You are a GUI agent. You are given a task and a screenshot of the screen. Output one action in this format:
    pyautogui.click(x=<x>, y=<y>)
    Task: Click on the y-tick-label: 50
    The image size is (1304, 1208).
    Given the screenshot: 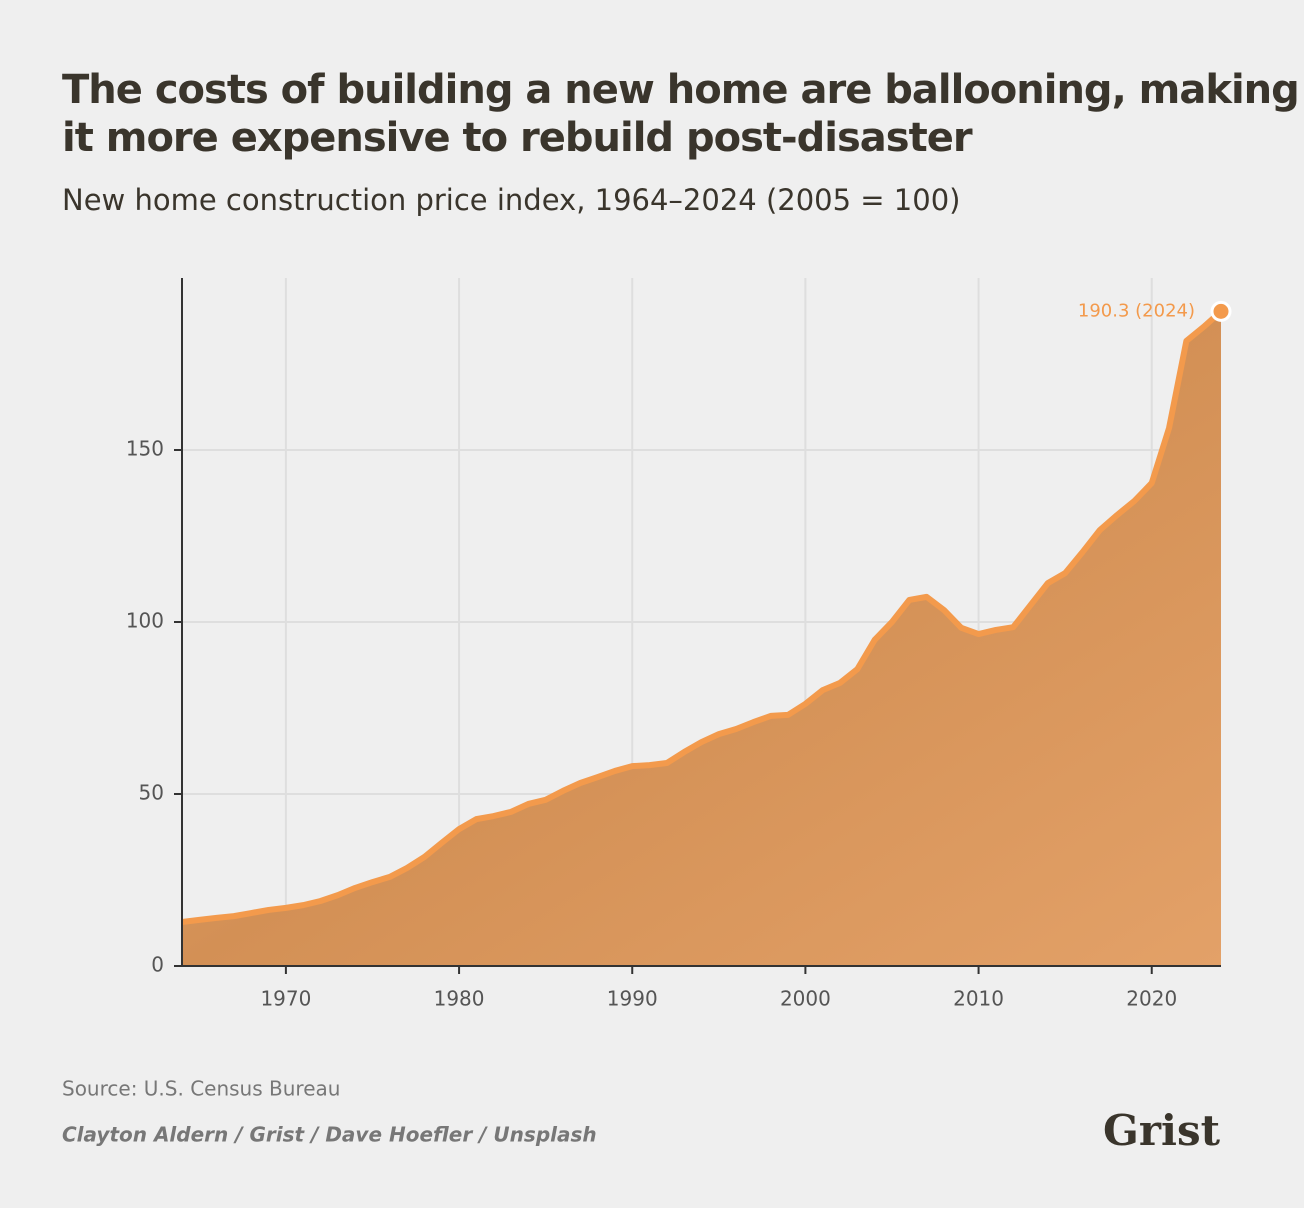 What is the action you would take?
    pyautogui.click(x=151, y=793)
    